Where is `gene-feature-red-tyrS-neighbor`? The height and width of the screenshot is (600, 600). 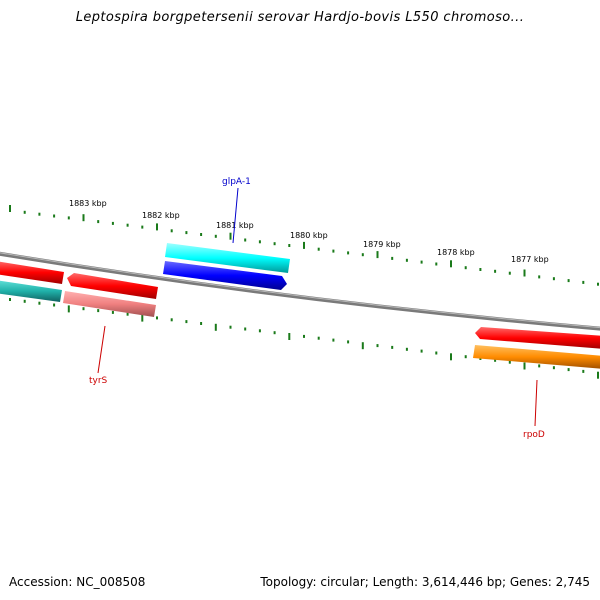
gene-feature-red-tyrS-neighbor is located at coordinates (112, 286).